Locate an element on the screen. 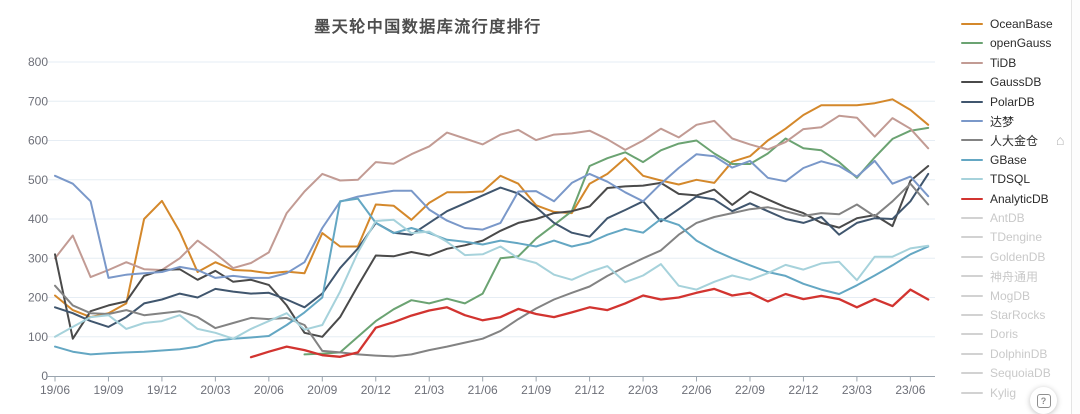  legend-item-MogDB: MogDB is located at coordinates (995, 296).